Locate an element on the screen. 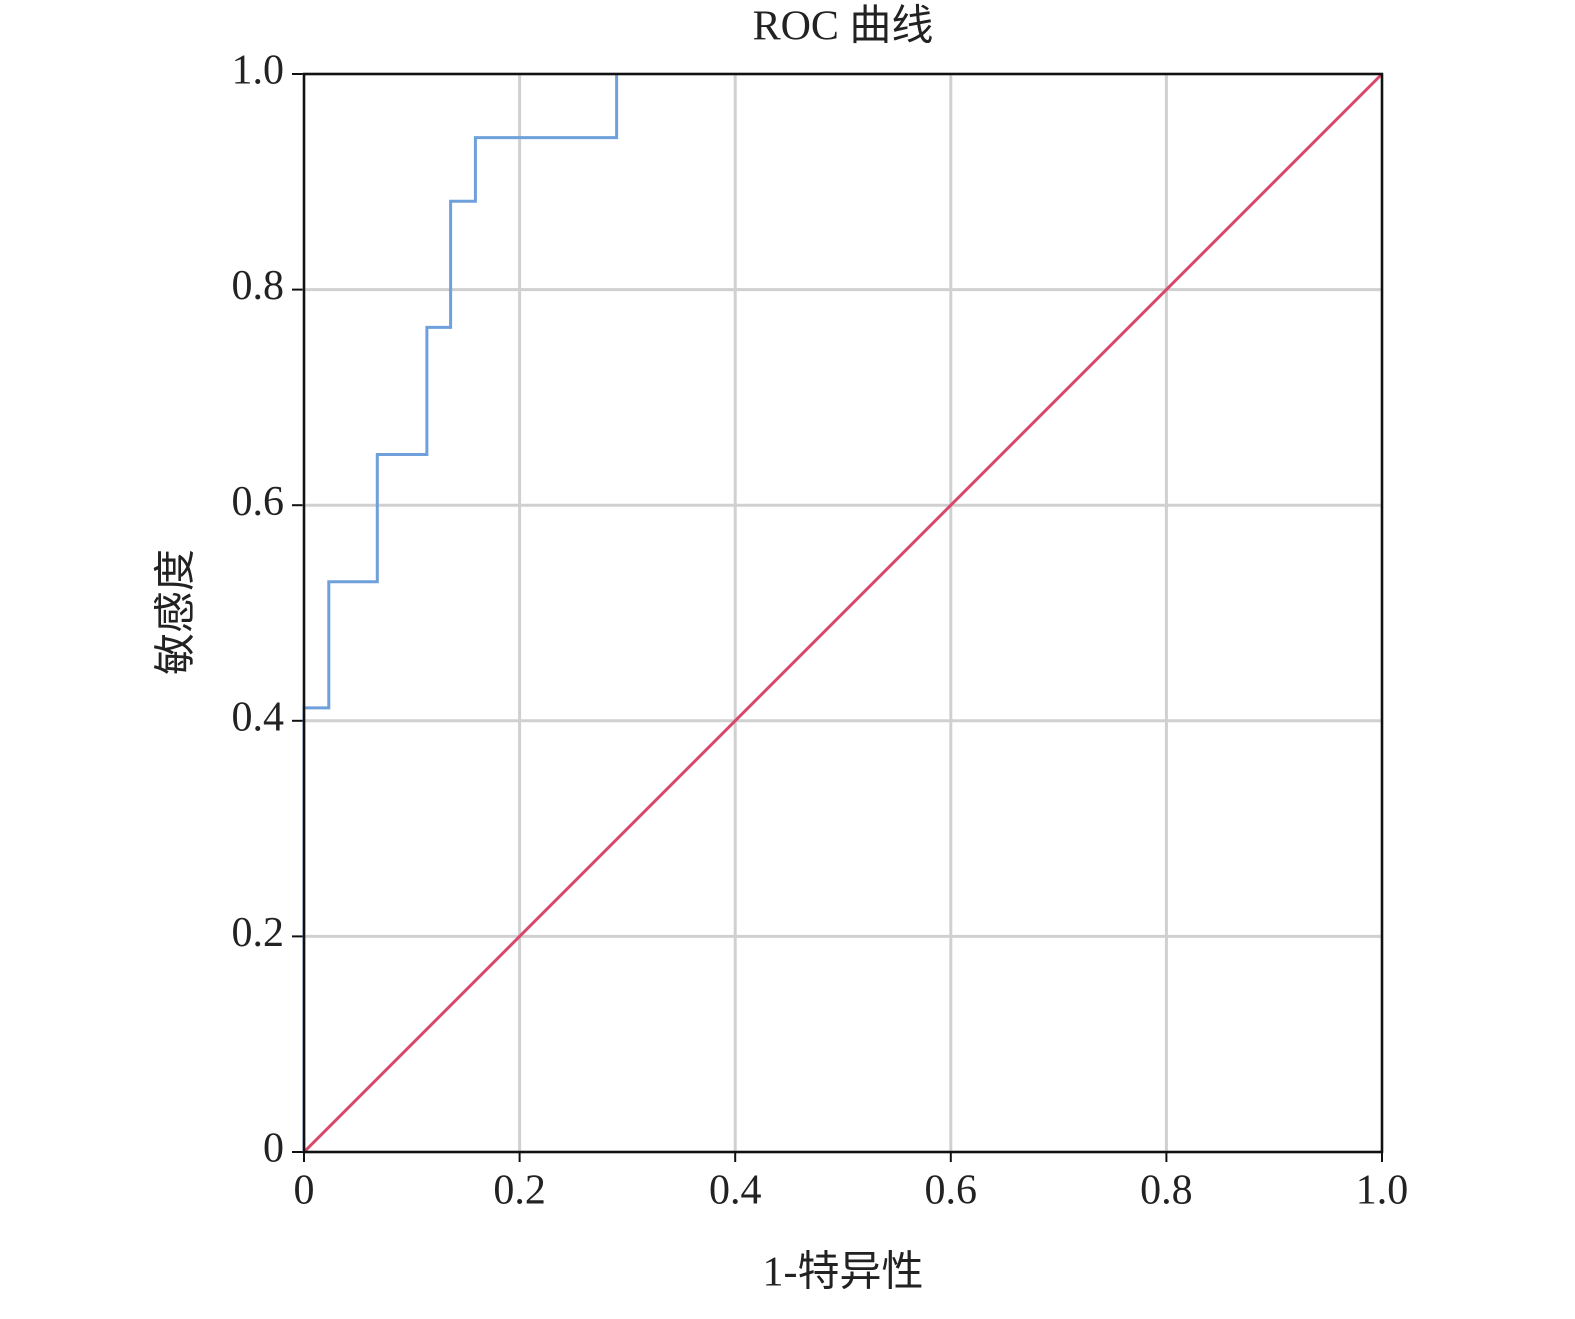 This screenshot has width=1575, height=1319. y-tick-label: 0.8 is located at coordinates (258, 286).